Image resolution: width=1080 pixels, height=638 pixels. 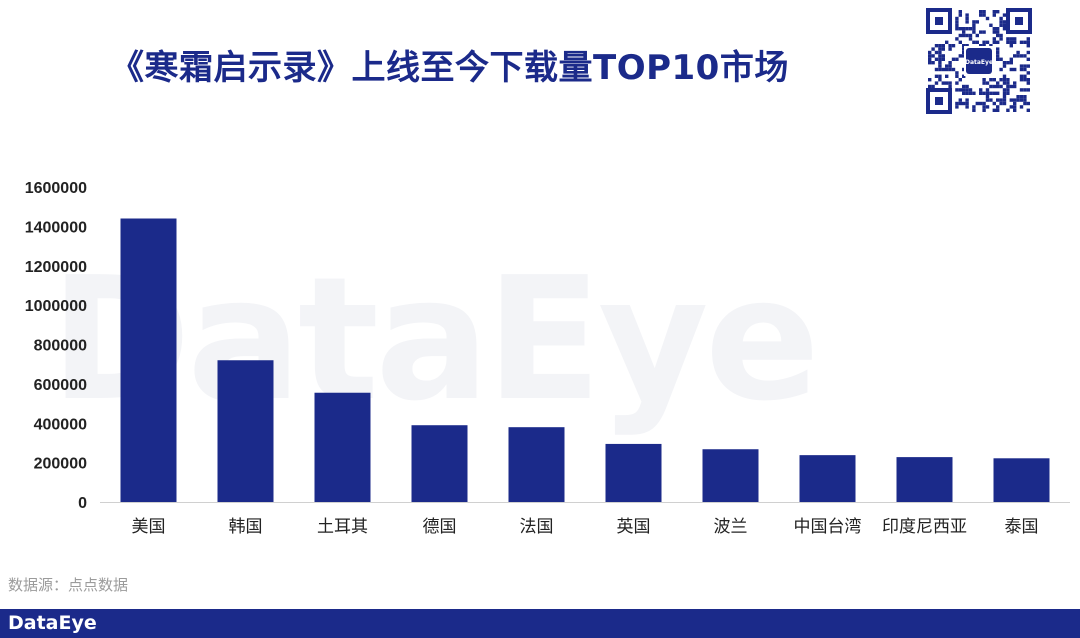 What do you see at coordinates (246, 527) in the screenshot?
I see `x-tick-label: 韩国` at bounding box center [246, 527].